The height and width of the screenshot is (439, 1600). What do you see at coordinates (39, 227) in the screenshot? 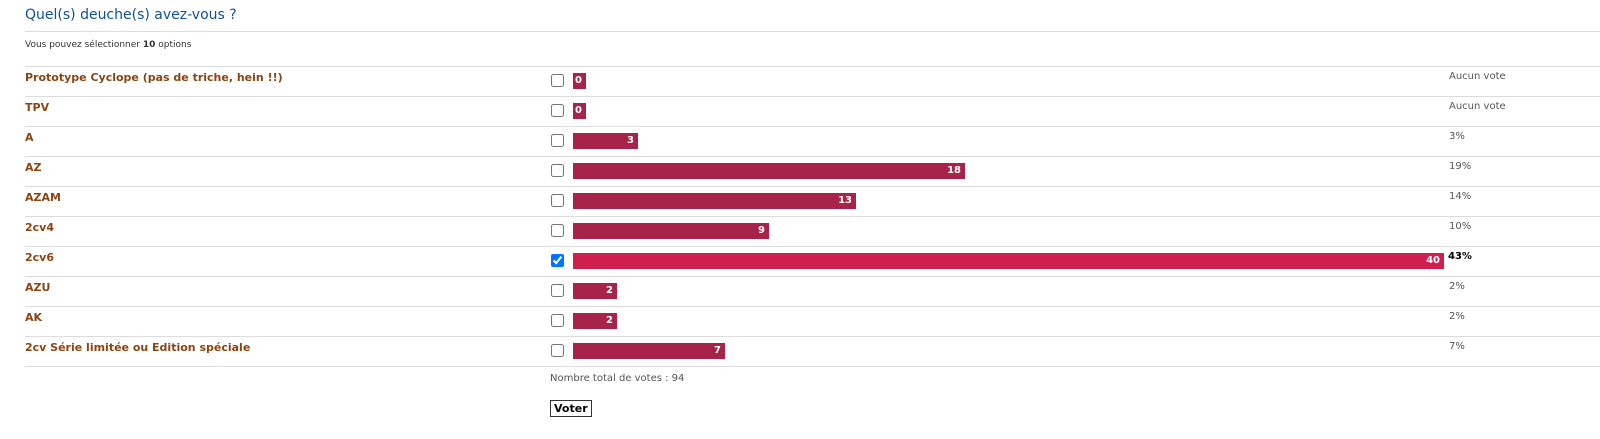
I see `poll-option-label: 2cv4` at bounding box center [39, 227].